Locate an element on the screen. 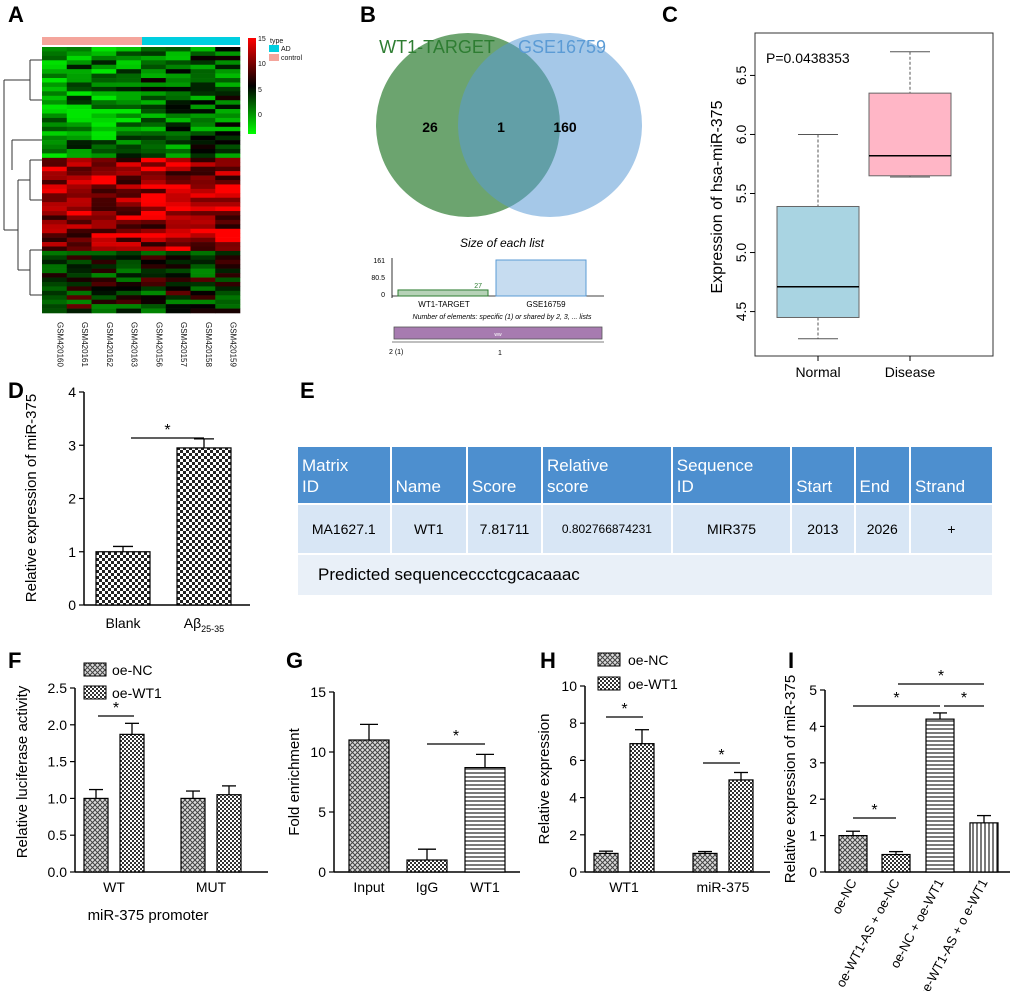  y-tick-label: 3 is located at coordinates (72, 445).